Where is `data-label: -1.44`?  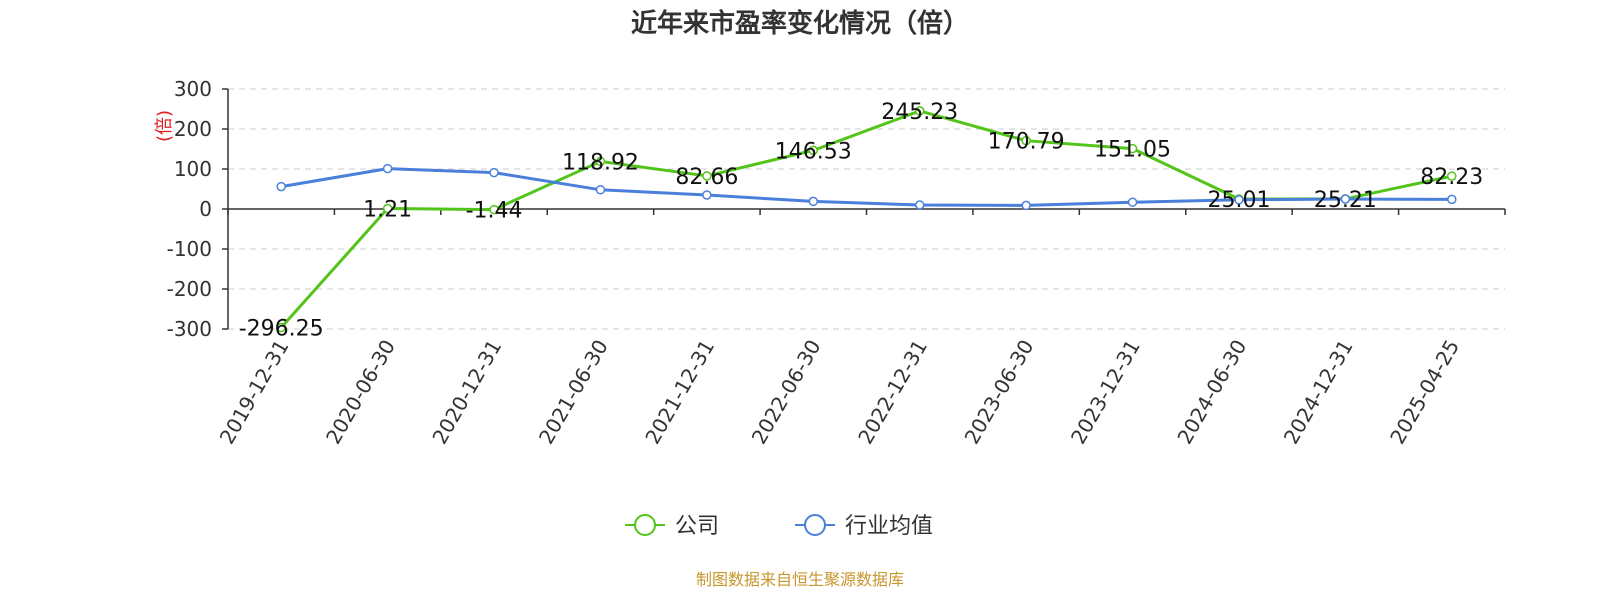 data-label: -1.44 is located at coordinates (494, 211).